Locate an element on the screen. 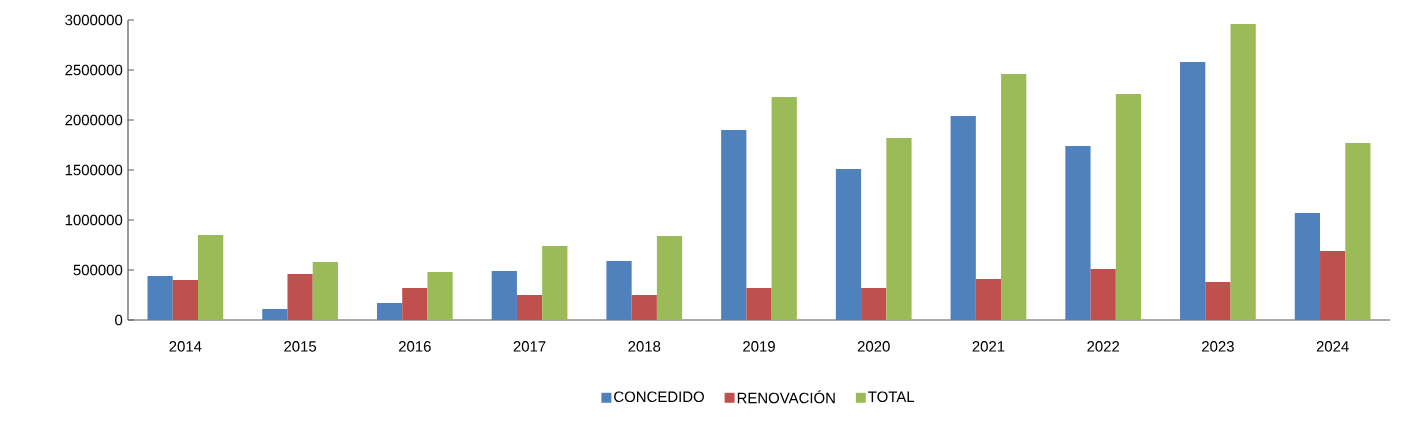  x-tick-label: 2019 is located at coordinates (759, 346).